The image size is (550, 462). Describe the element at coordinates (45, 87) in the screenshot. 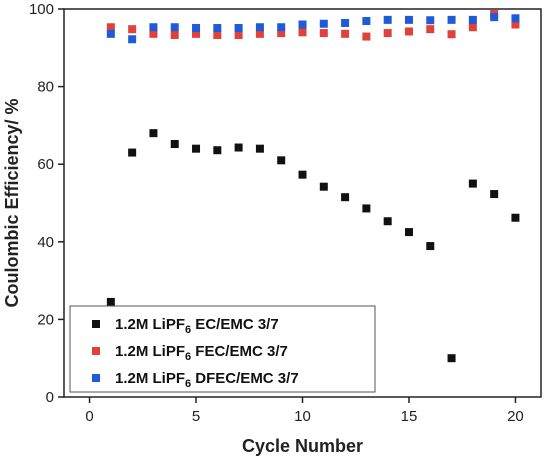

I see `y-tick-label: 80` at that location.